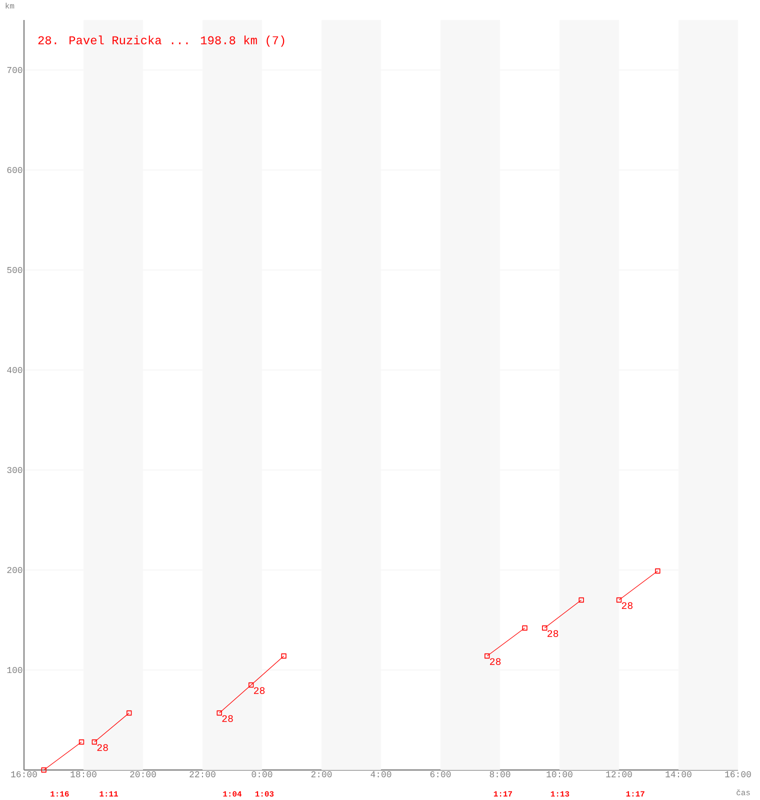 This screenshot has width=760, height=800. What do you see at coordinates (500, 774) in the screenshot?
I see `x-tick-label: 8:00` at bounding box center [500, 774].